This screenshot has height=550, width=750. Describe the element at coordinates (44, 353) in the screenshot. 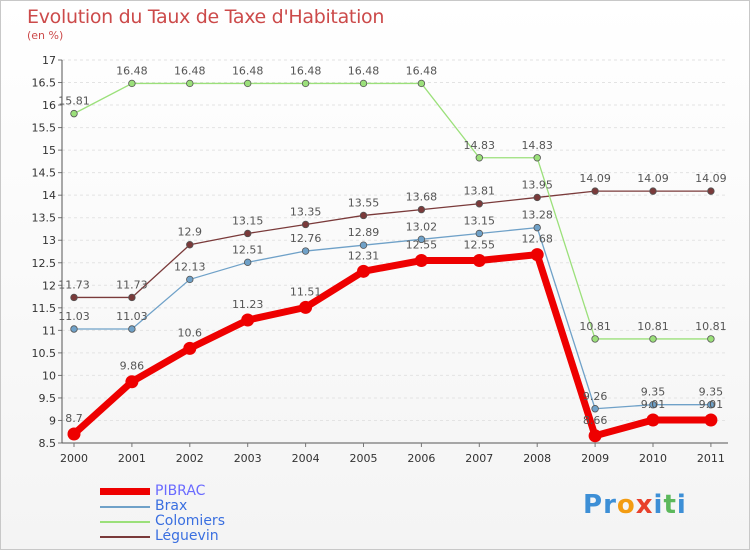

I see `y-tick-label: 10.5` at that location.